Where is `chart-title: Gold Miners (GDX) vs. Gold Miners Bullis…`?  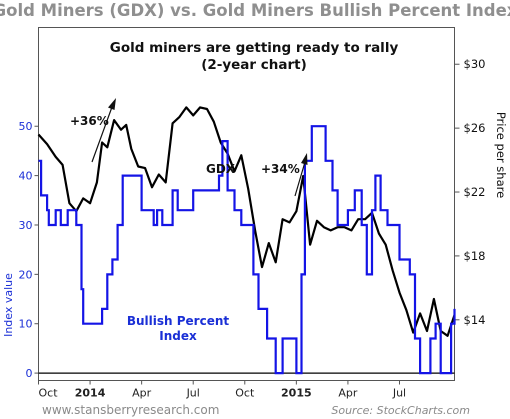 chart-title: Gold Miners (GDX) vs. Gold Miners Bullis… is located at coordinates (255, 10).